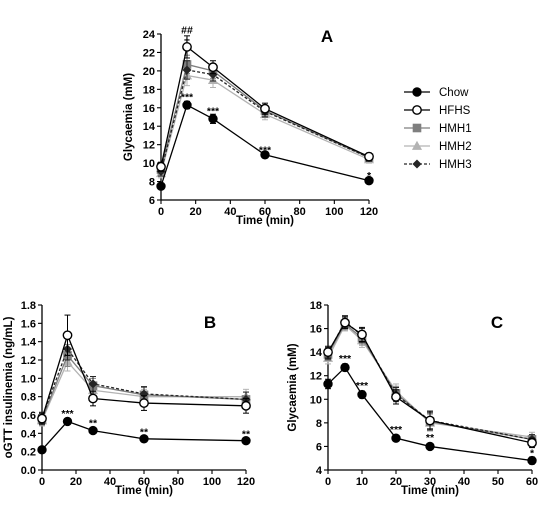 The width and height of the screenshot is (550, 514). Describe the element at coordinates (437, 111) in the screenshot. I see `legend-item-hfhs: HFHS` at that location.